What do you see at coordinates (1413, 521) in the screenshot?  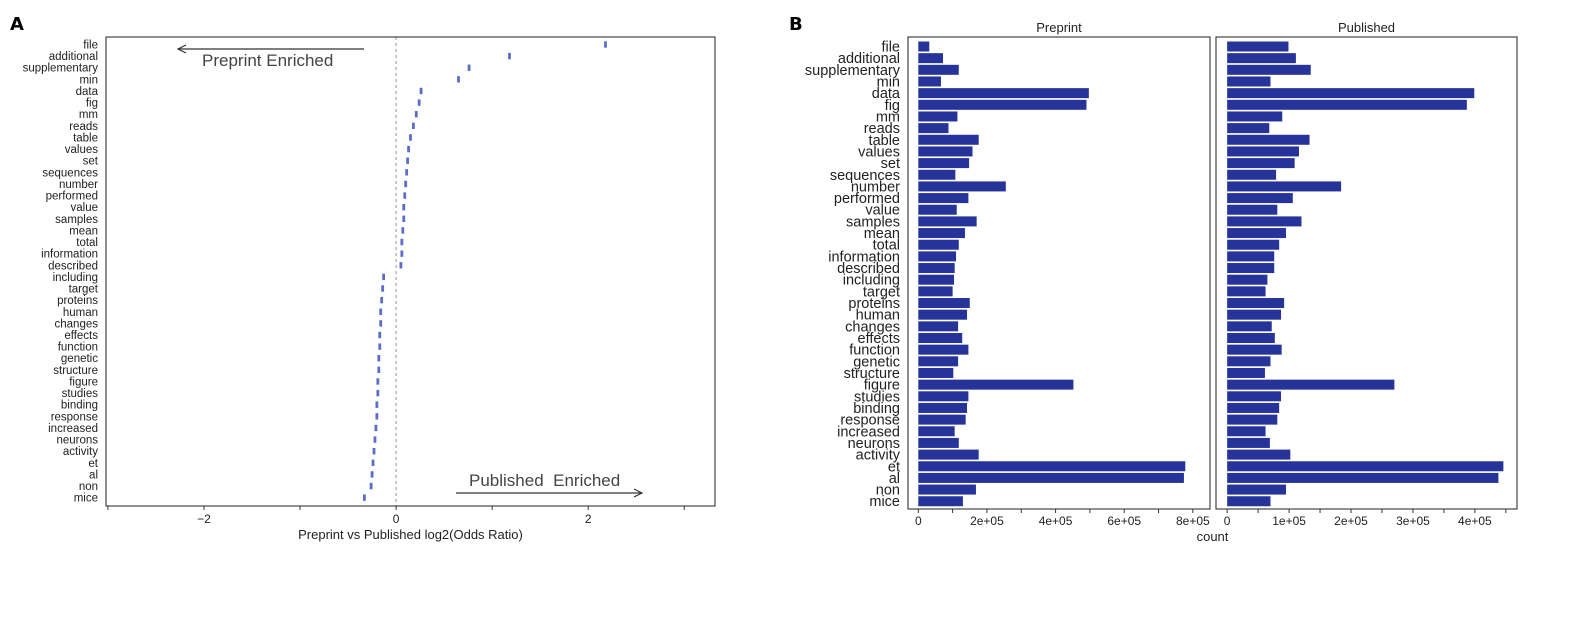 I see `x-tick-label: 3e+05` at bounding box center [1413, 521].